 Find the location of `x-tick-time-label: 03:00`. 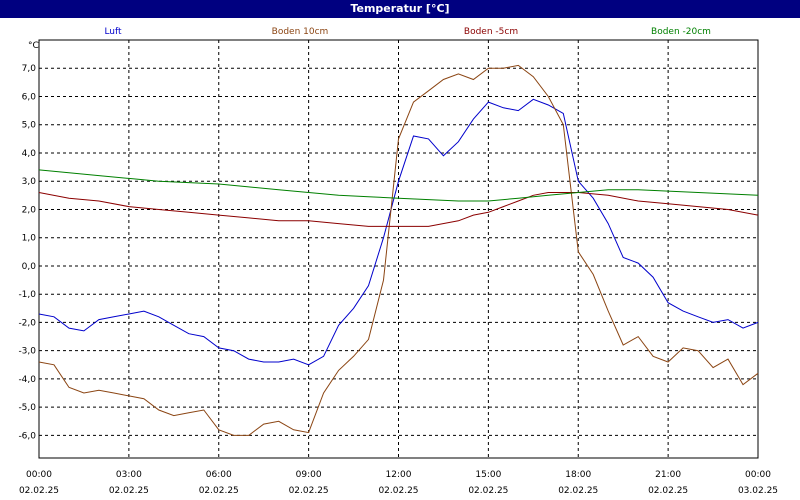

x-tick-time-label: 03:00 is located at coordinates (129, 475).